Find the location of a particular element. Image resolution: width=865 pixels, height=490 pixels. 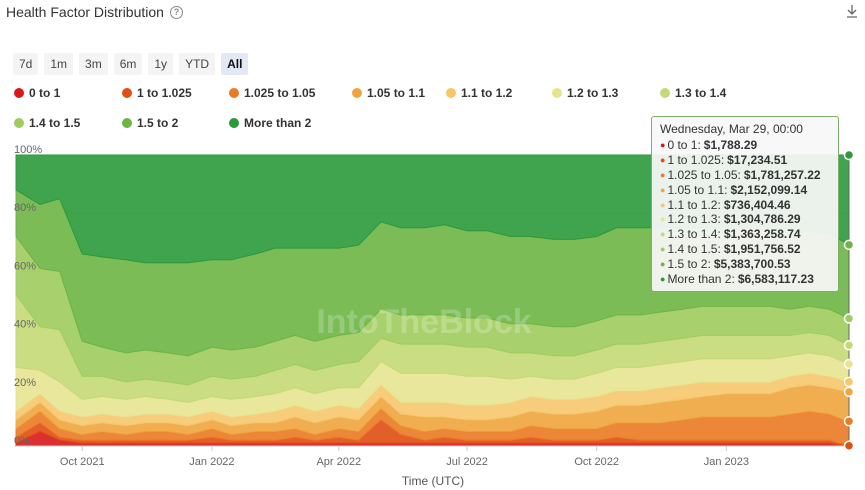

y-tick-label: 40% is located at coordinates (25, 325).